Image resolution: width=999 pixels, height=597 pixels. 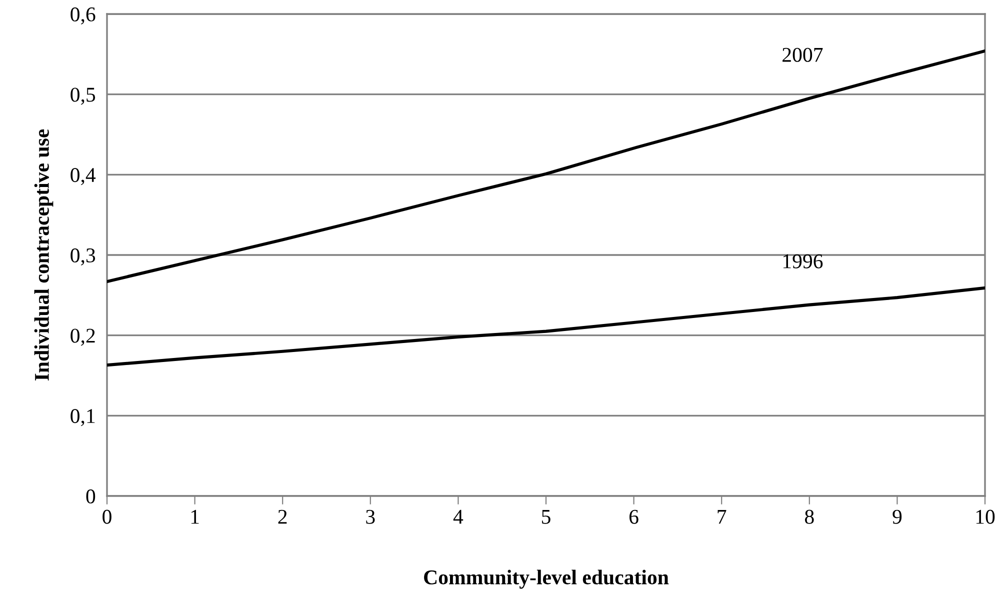 I want to click on y-tick-label: 0,2, so click(x=82, y=337).